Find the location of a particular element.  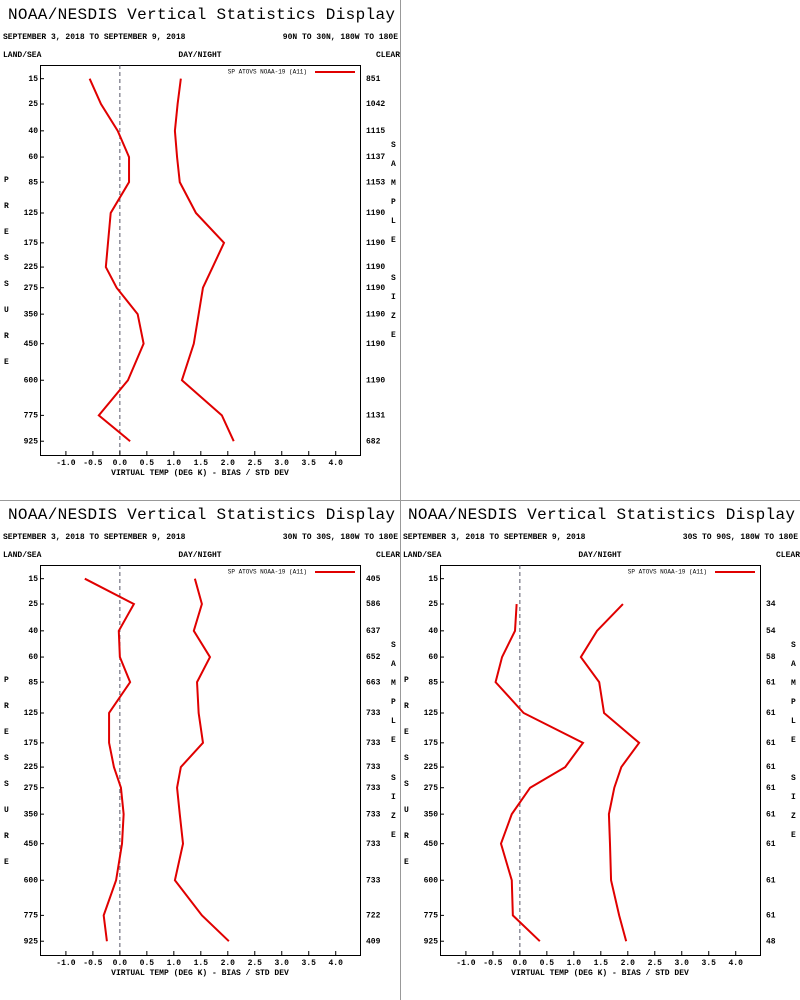

sample-size-label: 54 is located at coordinates (771, 631).